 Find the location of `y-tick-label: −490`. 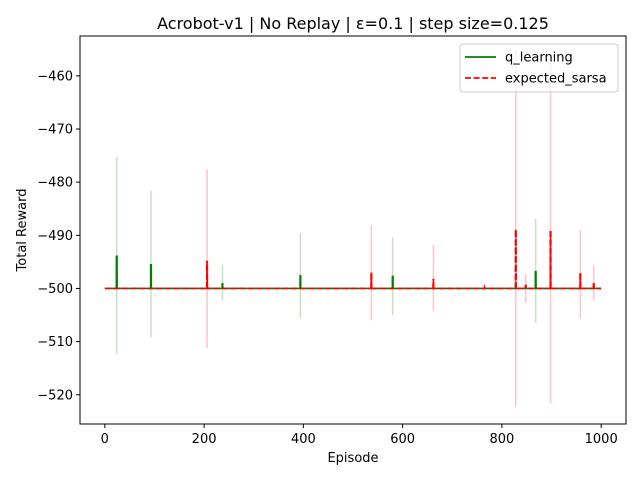

y-tick-label: −490 is located at coordinates (55, 236).